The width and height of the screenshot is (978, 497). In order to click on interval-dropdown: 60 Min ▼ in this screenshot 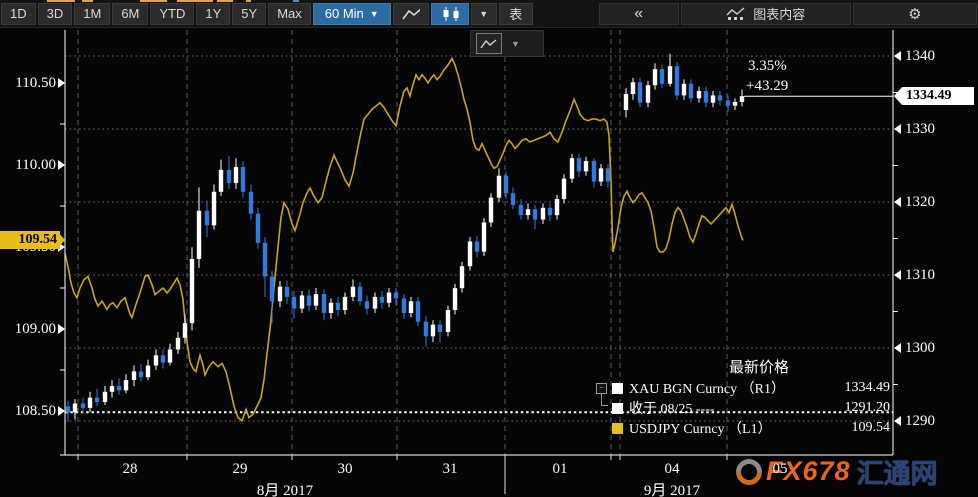, I will do `click(351, 13)`.